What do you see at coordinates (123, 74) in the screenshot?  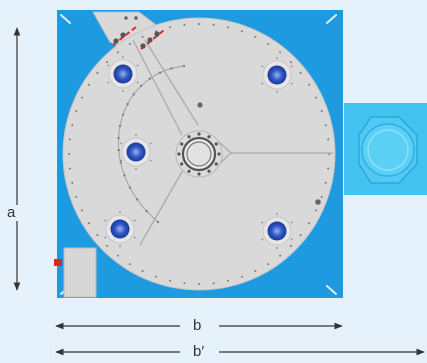 I see `port-top-left` at bounding box center [123, 74].